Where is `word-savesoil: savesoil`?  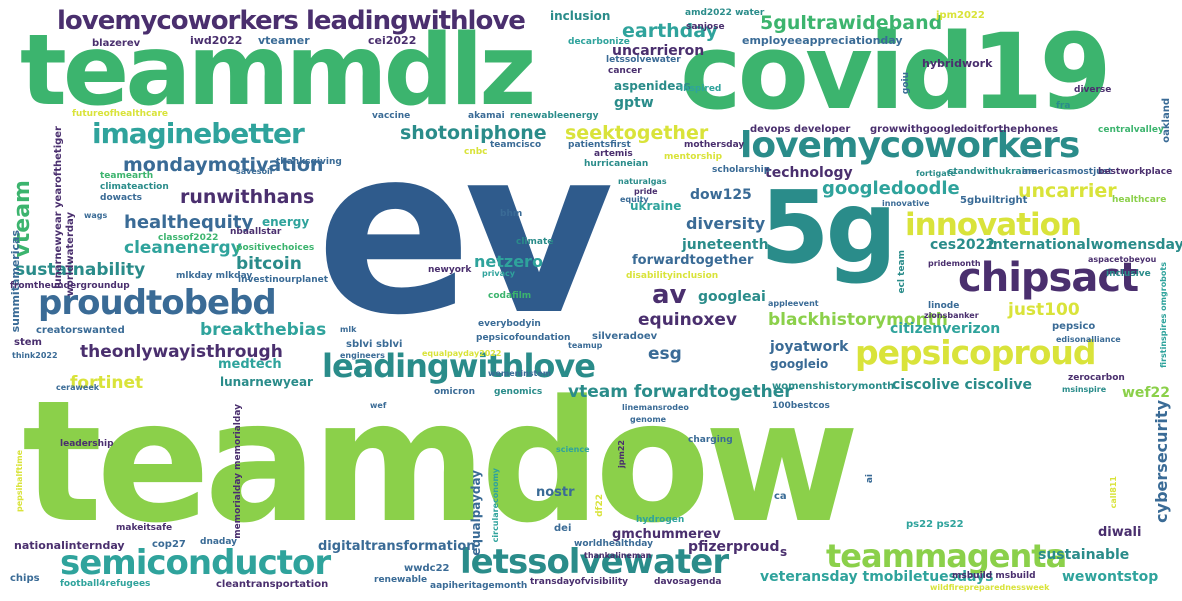
word-savesoil: savesoil is located at coordinates (254, 171).